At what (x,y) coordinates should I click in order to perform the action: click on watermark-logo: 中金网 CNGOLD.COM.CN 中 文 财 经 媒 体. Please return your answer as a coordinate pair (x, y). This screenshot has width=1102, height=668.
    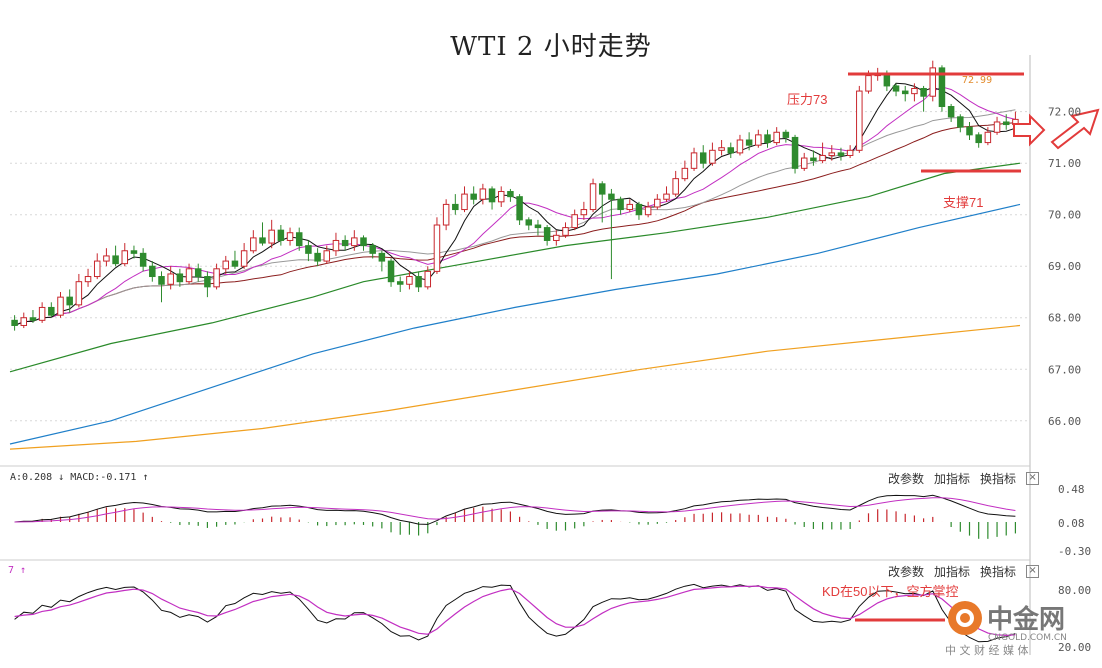
    Looking at the image, I should click on (1020, 629).